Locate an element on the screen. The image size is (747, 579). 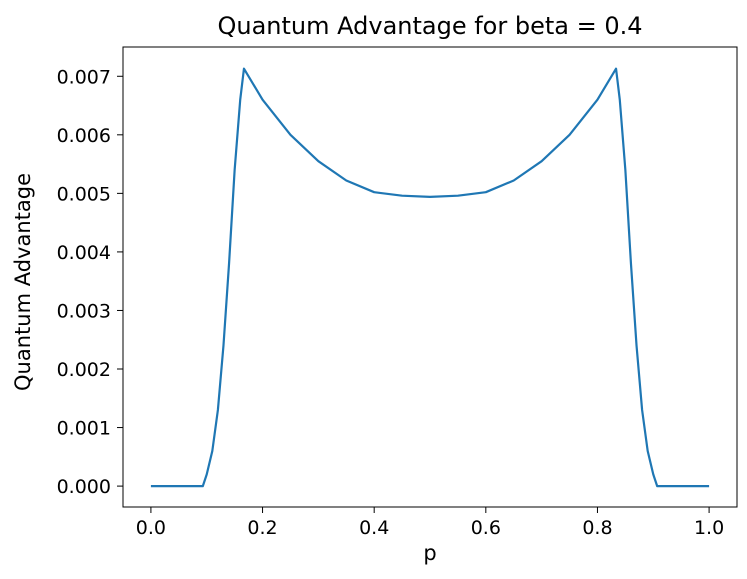
x-tick-label: 0.0 is located at coordinates (151, 528).